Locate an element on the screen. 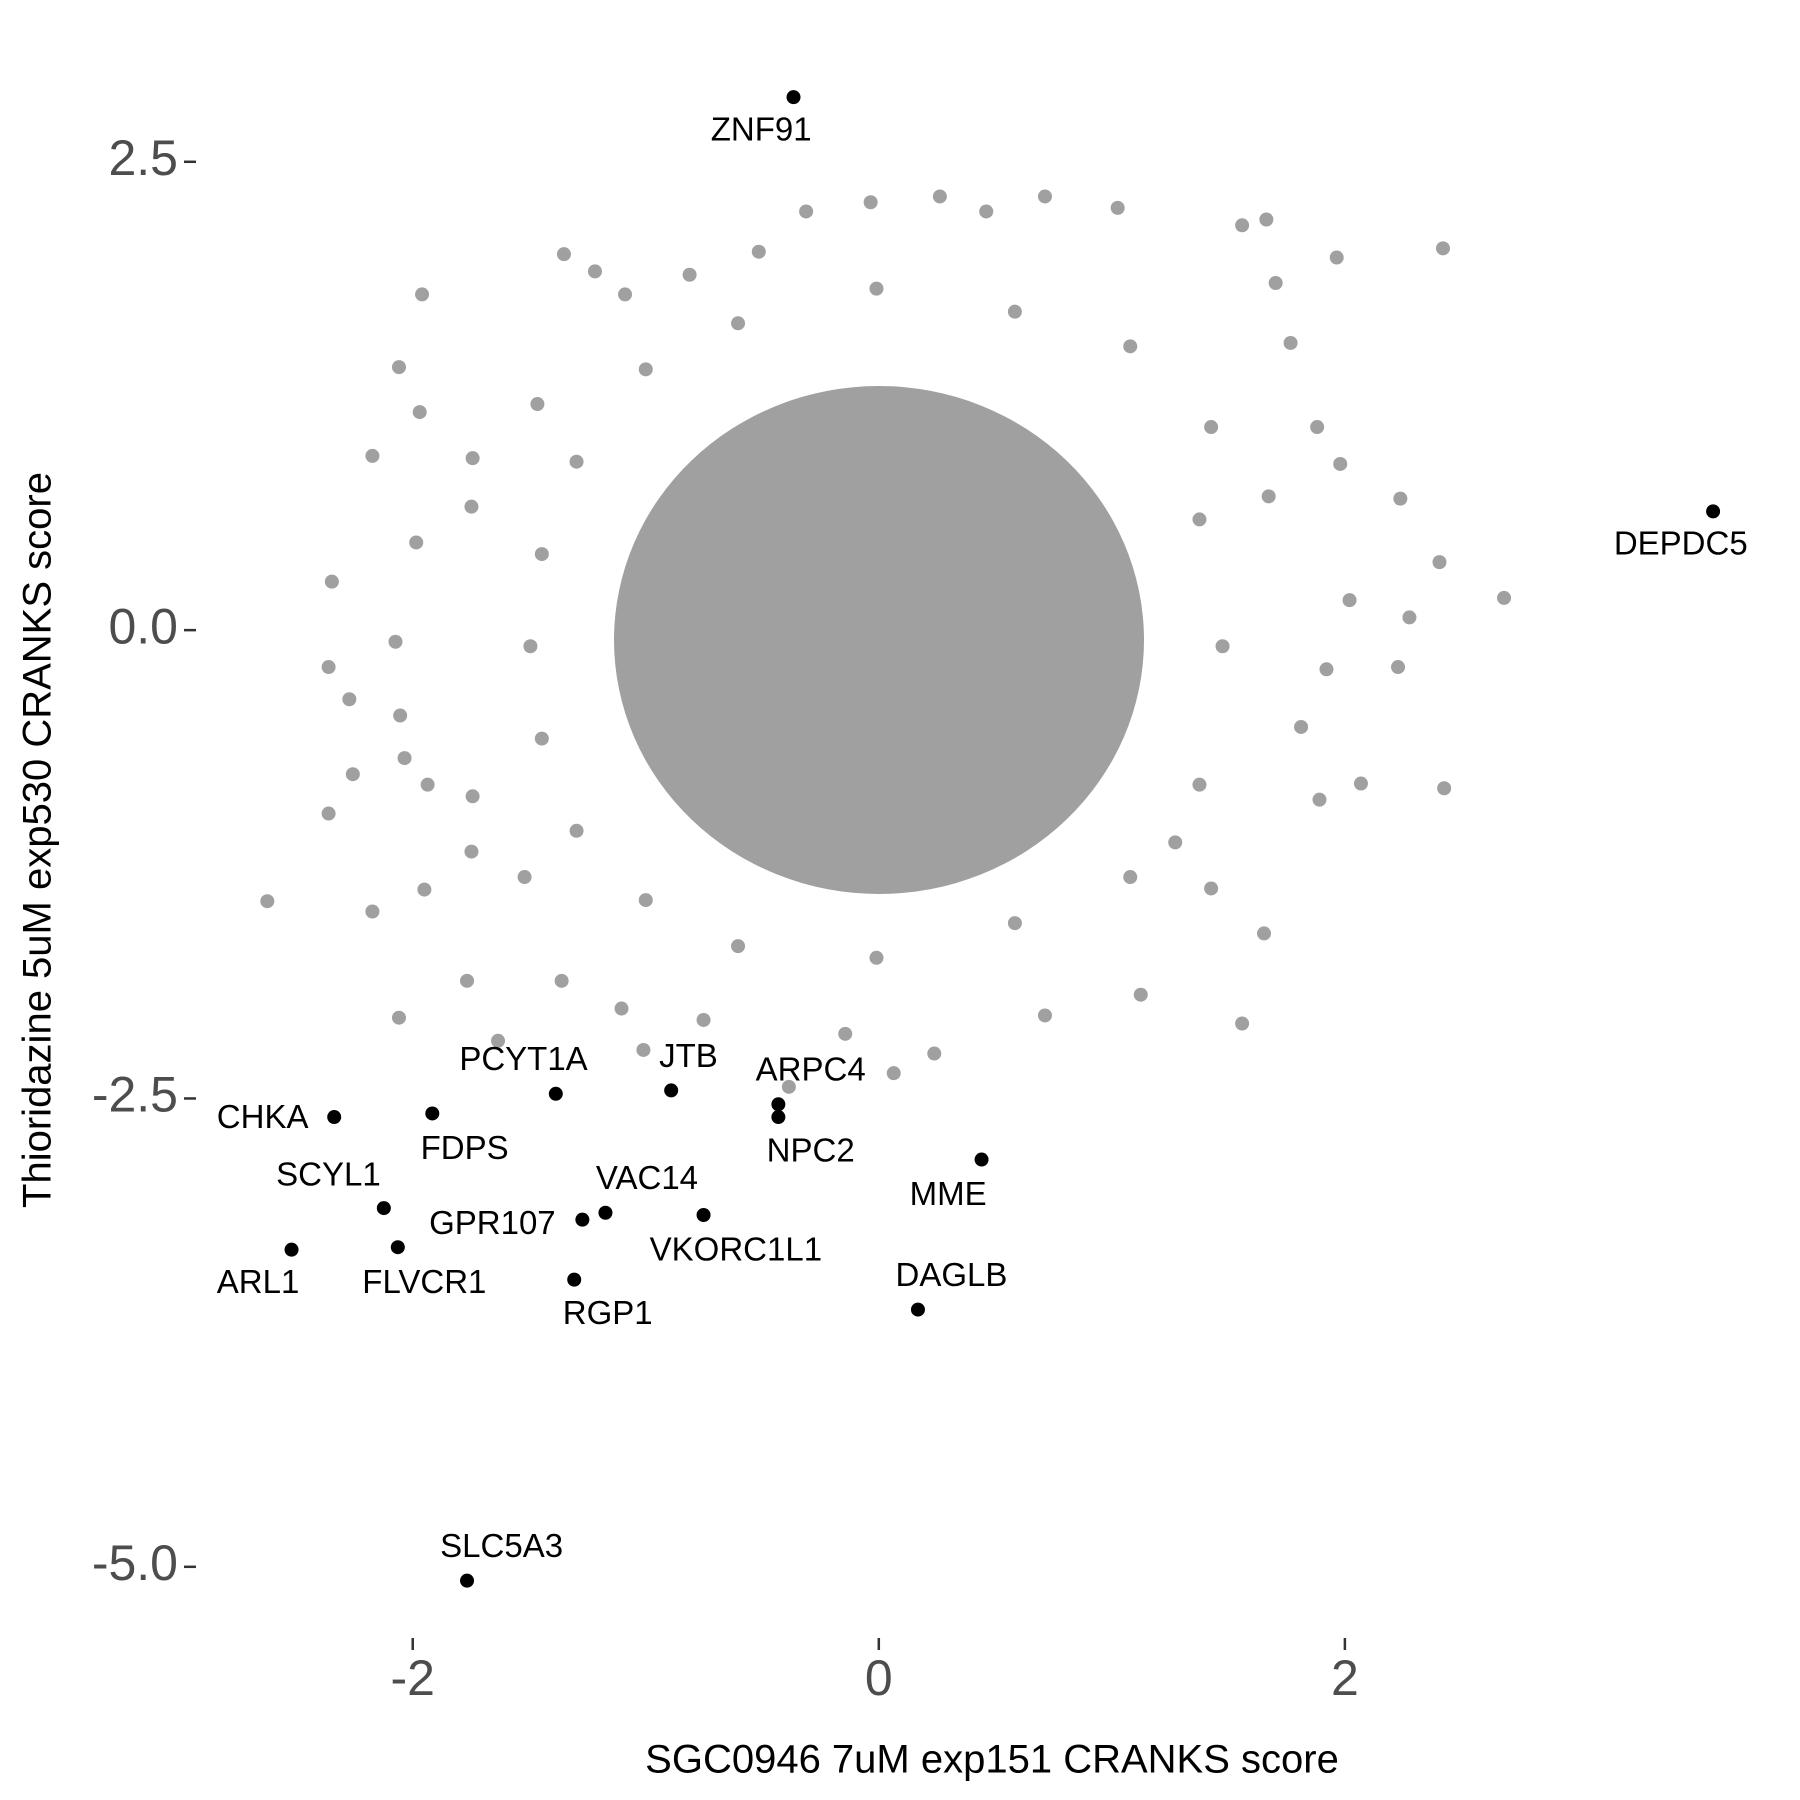 The image size is (1800, 1800). point-label: ZNF91 is located at coordinates (761, 129).